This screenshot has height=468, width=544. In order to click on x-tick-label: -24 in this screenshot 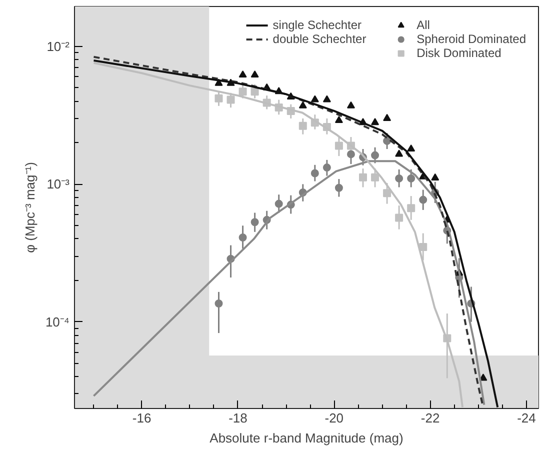, I will do `click(526, 418)`.